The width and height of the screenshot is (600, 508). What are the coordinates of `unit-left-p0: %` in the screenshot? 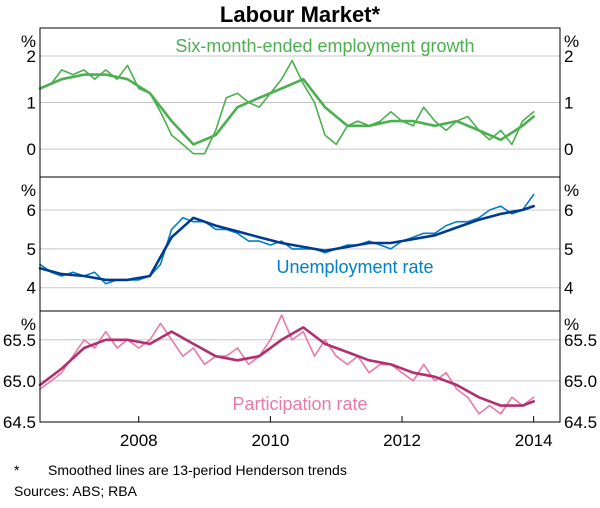 It's located at (28, 41).